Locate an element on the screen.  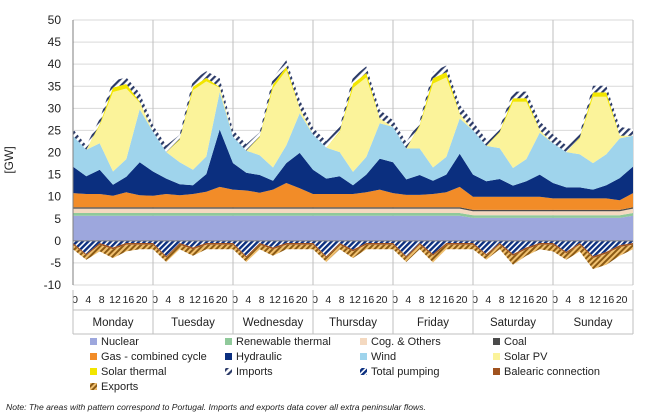
area-total-pumping is located at coordinates (353, 248).